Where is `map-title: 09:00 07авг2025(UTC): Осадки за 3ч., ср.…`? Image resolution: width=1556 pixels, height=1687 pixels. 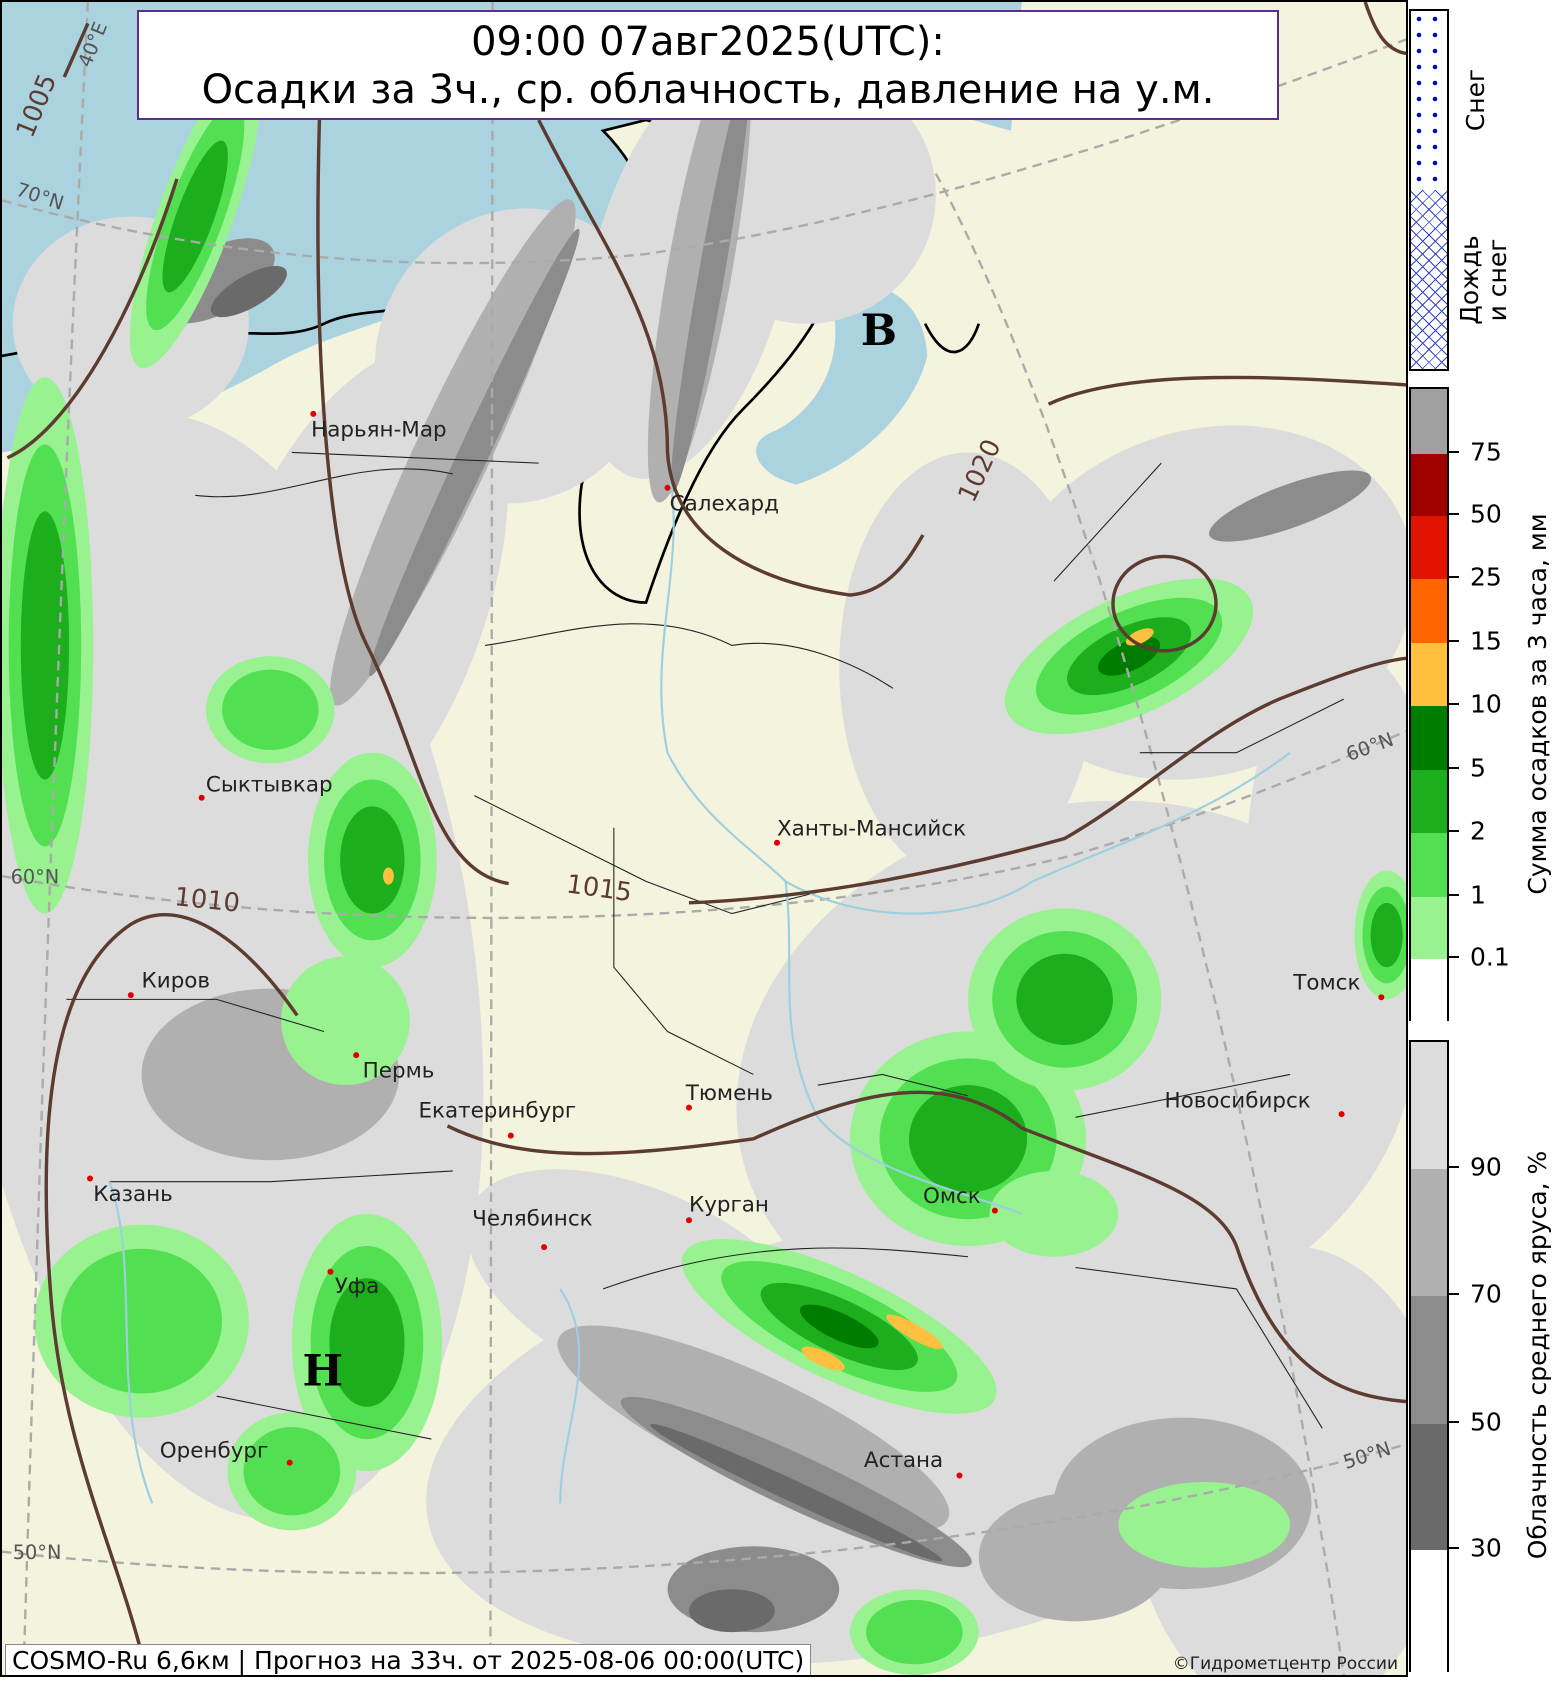 map-title: 09:00 07авг2025(UTC): Осадки за 3ч., ср.… is located at coordinates (708, 65).